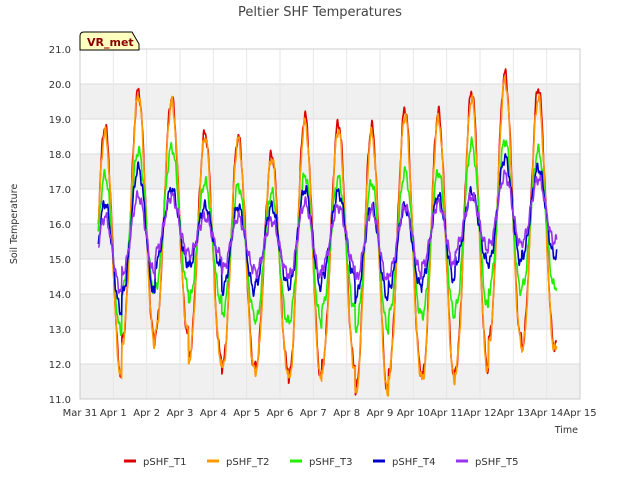 The image size is (640, 480). Describe the element at coordinates (164, 462) in the screenshot. I see `legend-label: pSHF_T1` at that location.